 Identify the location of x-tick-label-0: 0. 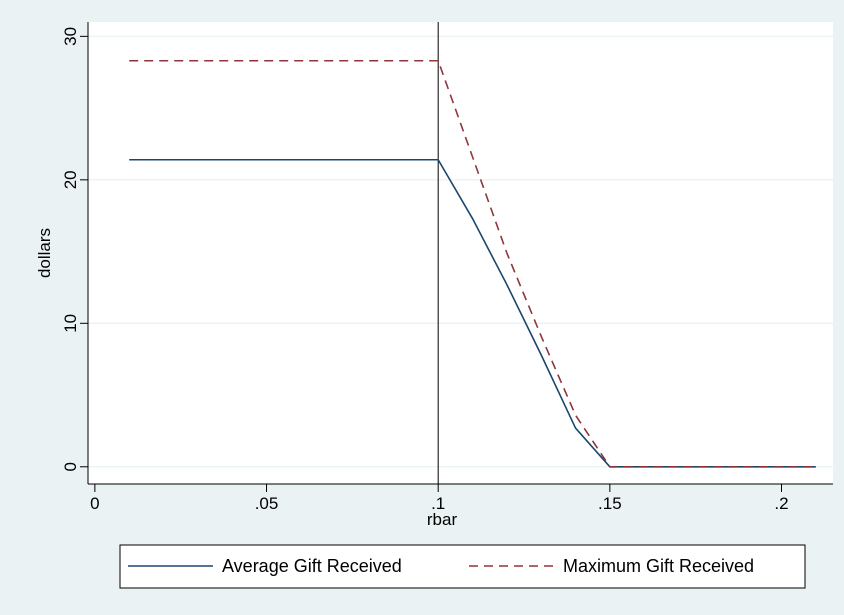
(94, 503).